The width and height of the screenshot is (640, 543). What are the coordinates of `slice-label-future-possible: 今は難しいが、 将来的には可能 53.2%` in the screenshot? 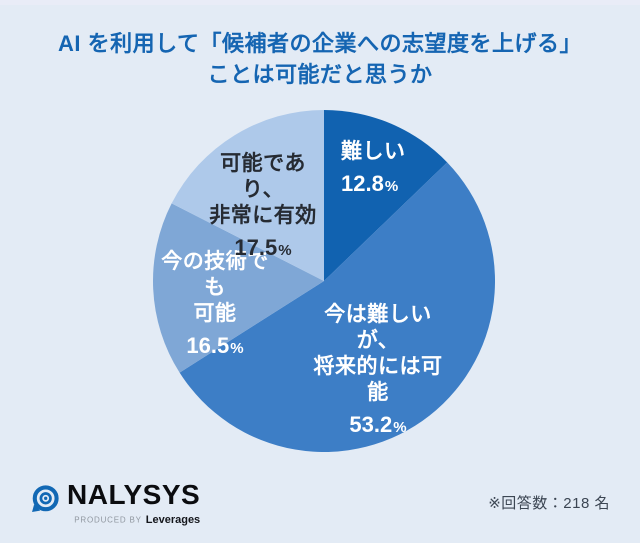 It's located at (378, 371).